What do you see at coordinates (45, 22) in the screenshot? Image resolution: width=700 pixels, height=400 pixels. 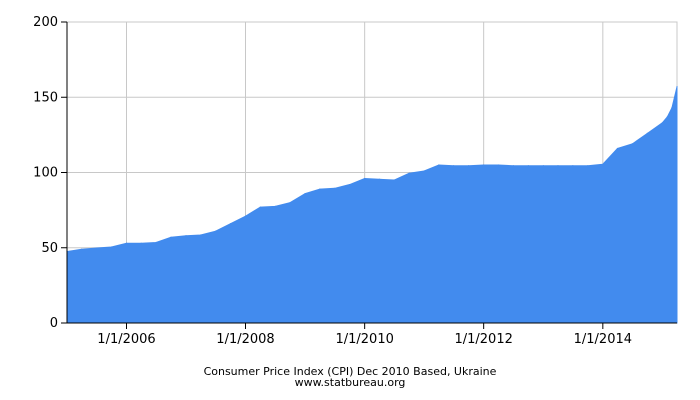 I see `y-tick-label: 200` at bounding box center [45, 22].